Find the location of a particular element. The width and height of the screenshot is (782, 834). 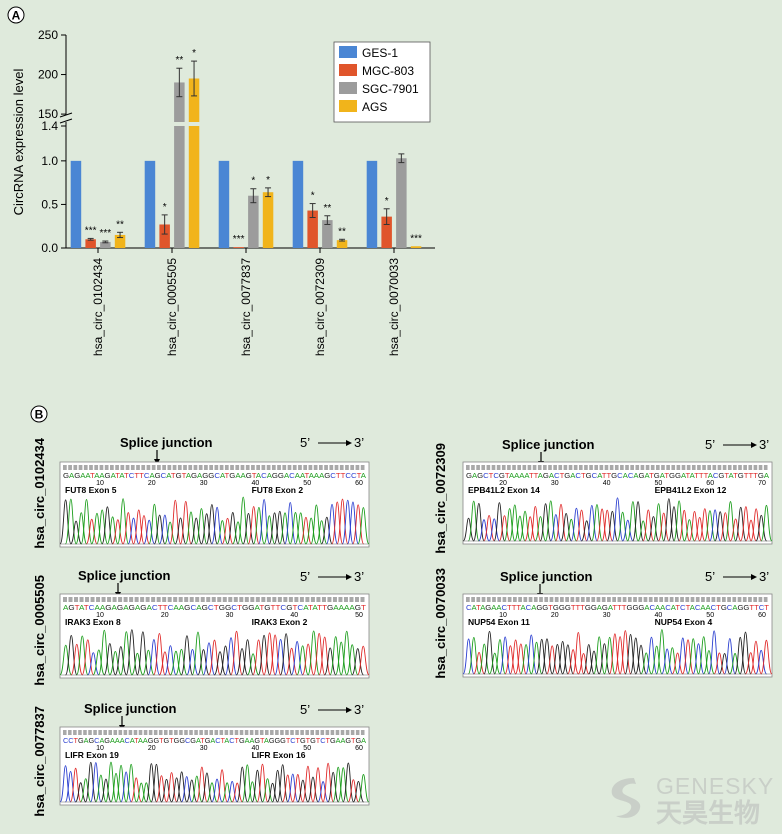

significance-label: *** is located at coordinates (239, 239).